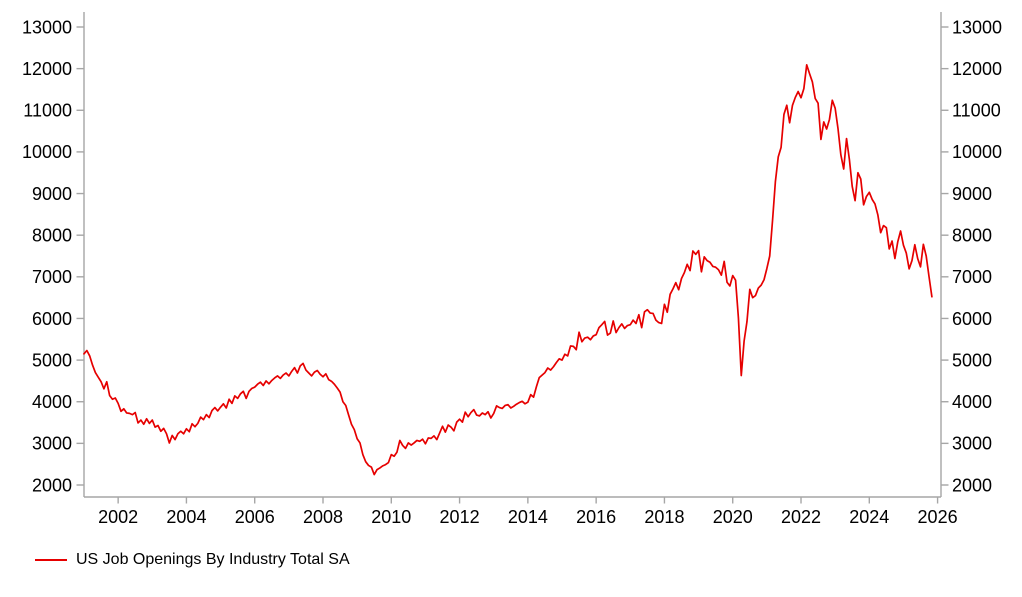  Describe the element at coordinates (972, 319) in the screenshot. I see `y-axis-tick-label-right: 6000` at that location.